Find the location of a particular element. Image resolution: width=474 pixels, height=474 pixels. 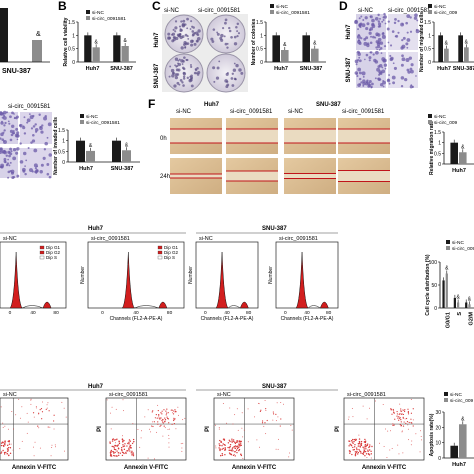

legend-label: si-circ_0091581 is located at coordinates (293, 13).